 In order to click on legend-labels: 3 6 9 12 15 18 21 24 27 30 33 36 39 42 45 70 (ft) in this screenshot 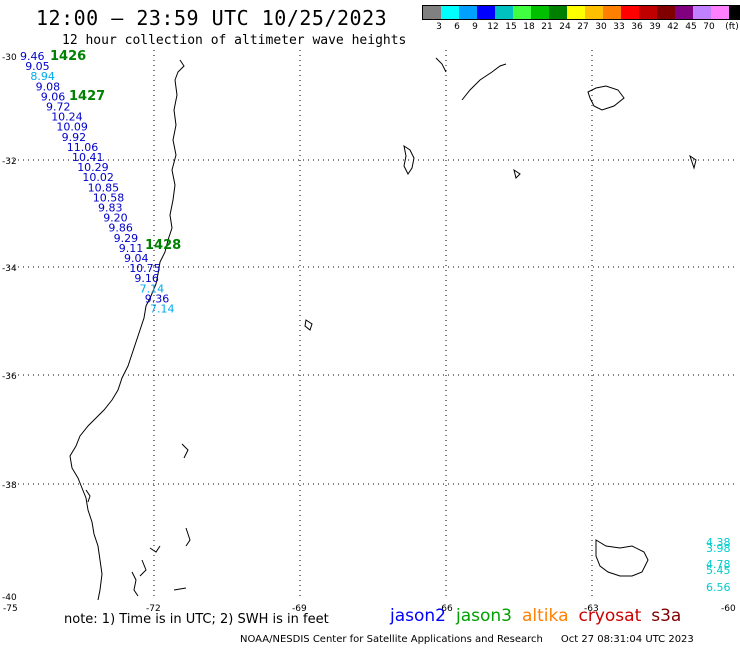, I will do `click(581, 27)`.